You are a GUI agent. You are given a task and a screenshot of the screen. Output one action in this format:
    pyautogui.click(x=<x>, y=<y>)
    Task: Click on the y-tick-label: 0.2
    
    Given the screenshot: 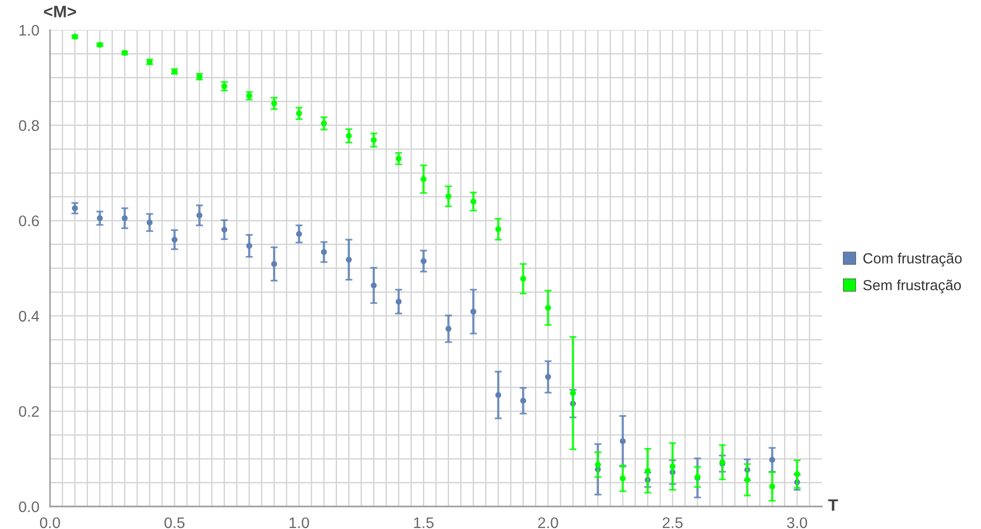 What is the action you would take?
    pyautogui.click(x=28, y=411)
    